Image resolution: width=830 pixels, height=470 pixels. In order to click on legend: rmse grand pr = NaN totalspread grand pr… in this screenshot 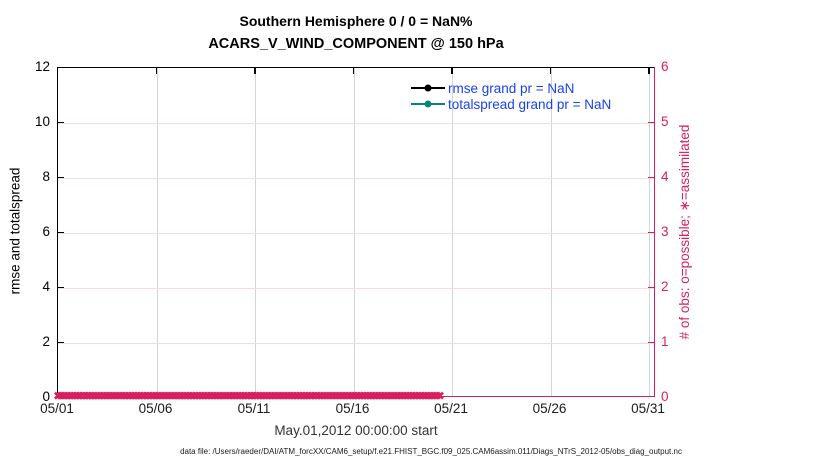, I will do `click(536, 96)`.